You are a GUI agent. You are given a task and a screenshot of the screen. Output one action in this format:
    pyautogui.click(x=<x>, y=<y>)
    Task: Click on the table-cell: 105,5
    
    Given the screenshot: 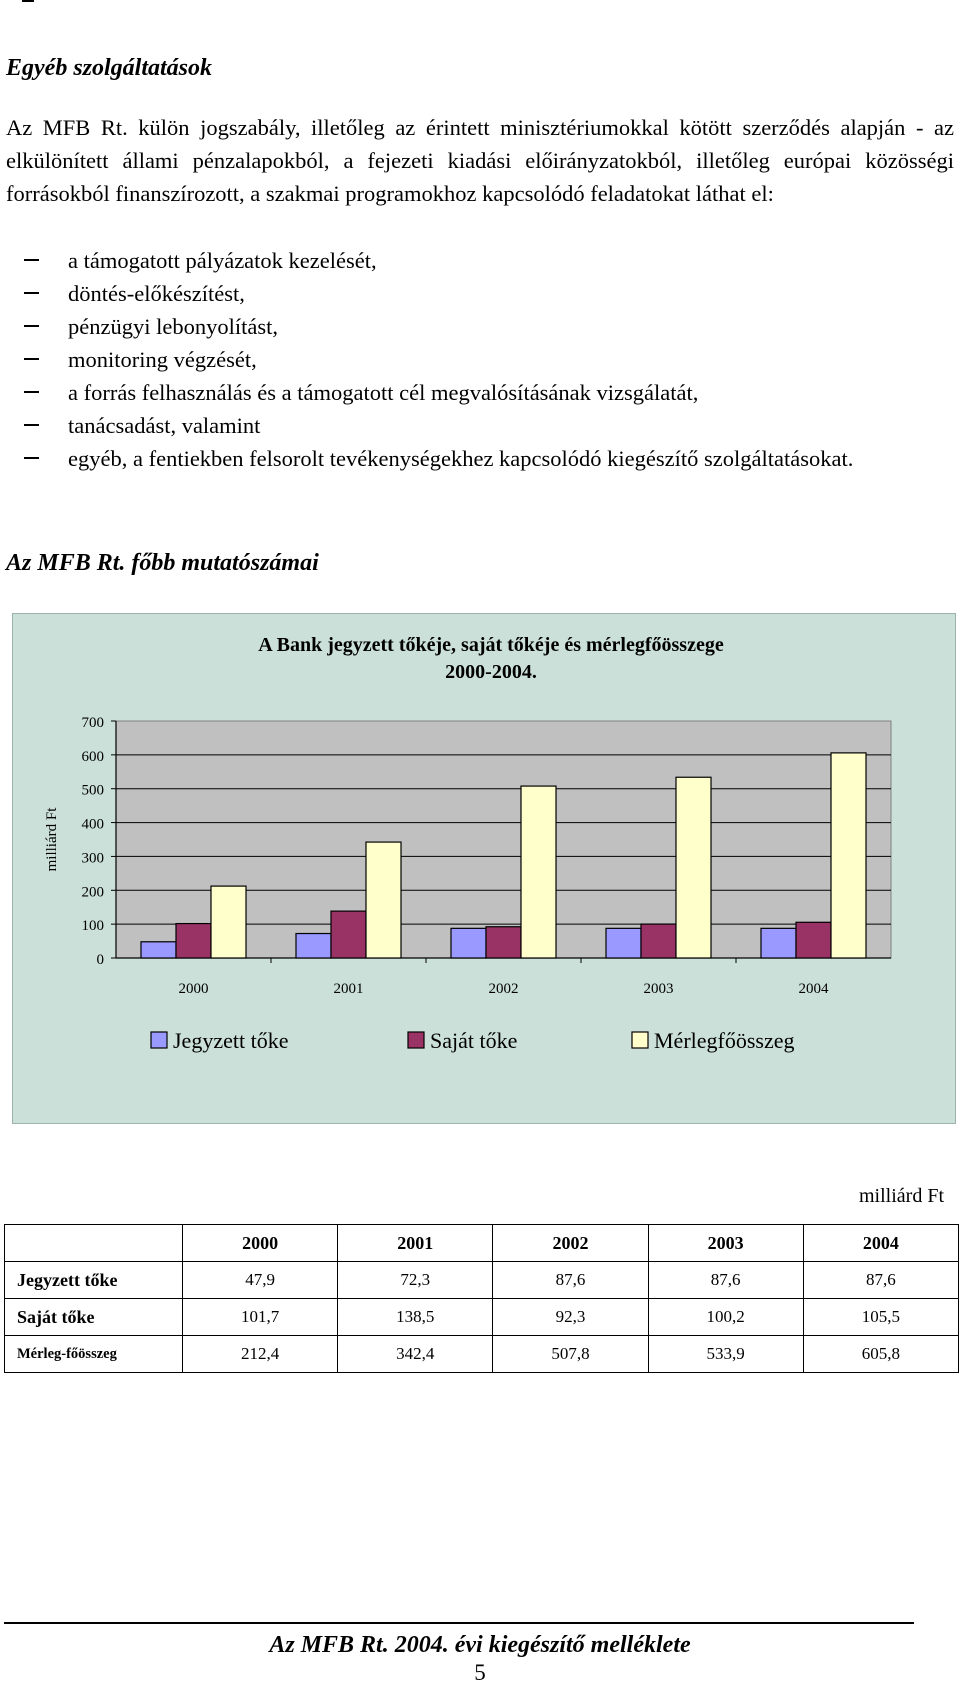 What is the action you would take?
    pyautogui.click(x=881, y=1317)
    